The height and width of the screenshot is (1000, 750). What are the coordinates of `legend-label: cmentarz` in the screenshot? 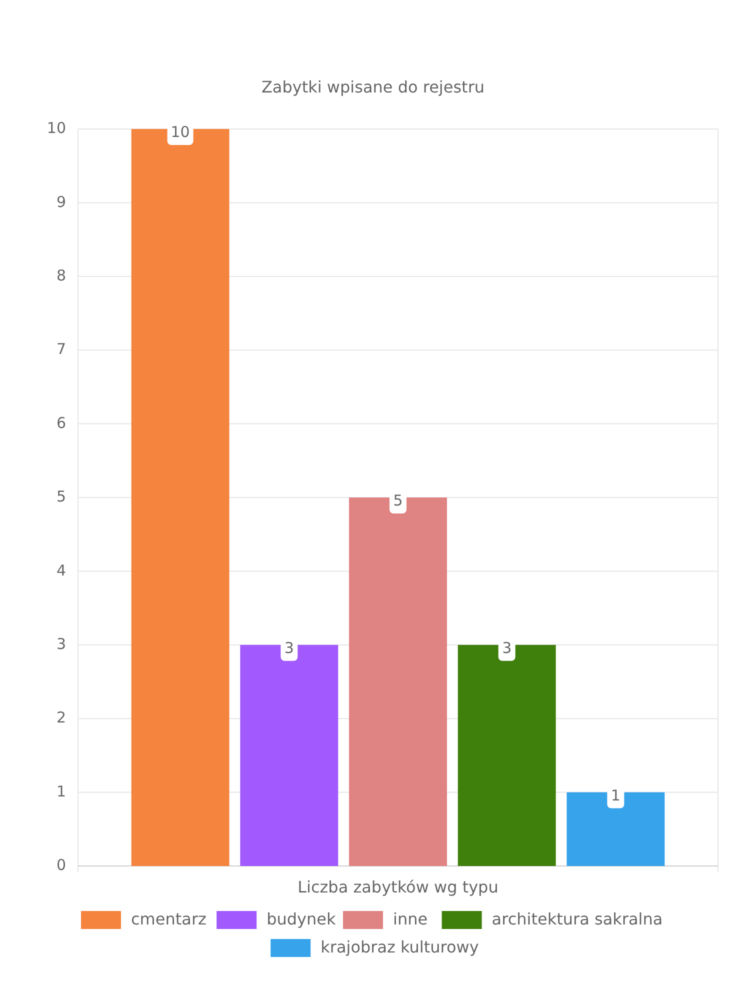 It's located at (168, 918).